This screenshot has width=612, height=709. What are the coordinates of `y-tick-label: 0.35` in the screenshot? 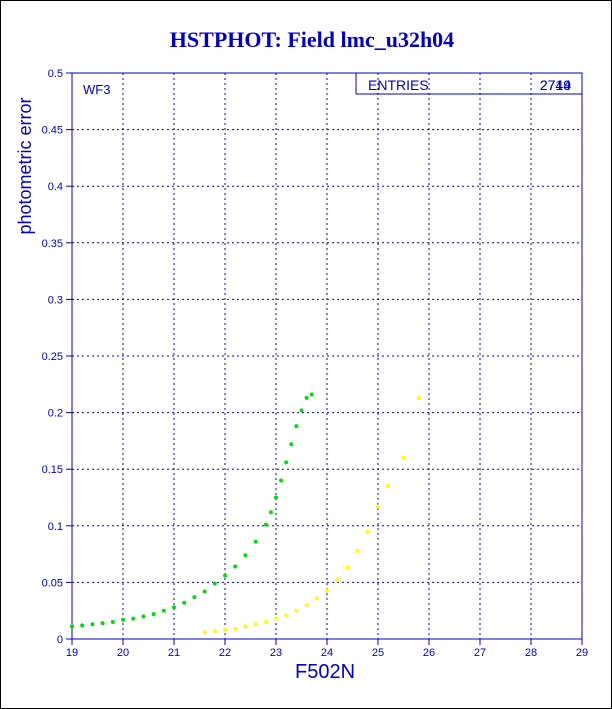 It's located at (52, 244).